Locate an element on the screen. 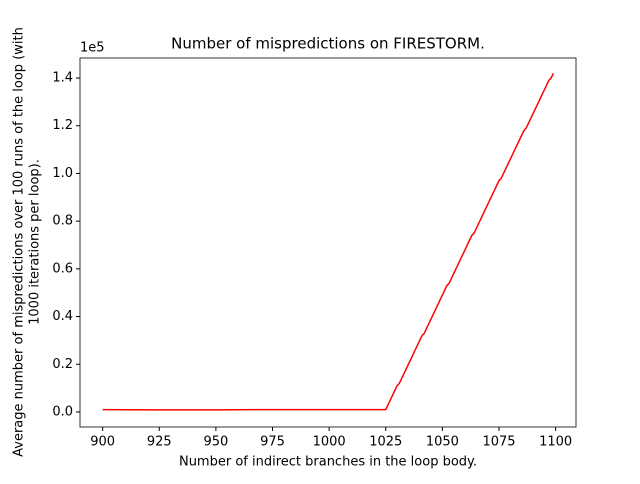 The height and width of the screenshot is (484, 640). x-tick-label: 1025 is located at coordinates (385, 442).